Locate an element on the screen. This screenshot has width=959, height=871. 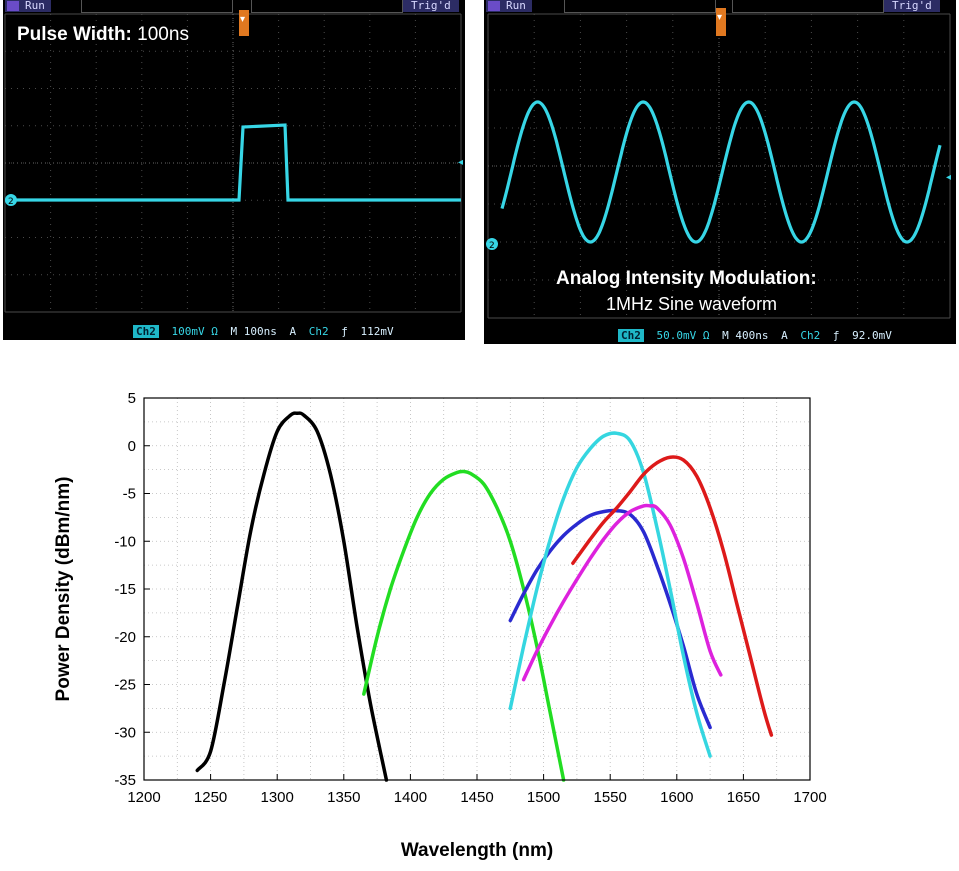
timebase: M 100ns is located at coordinates (253, 331).